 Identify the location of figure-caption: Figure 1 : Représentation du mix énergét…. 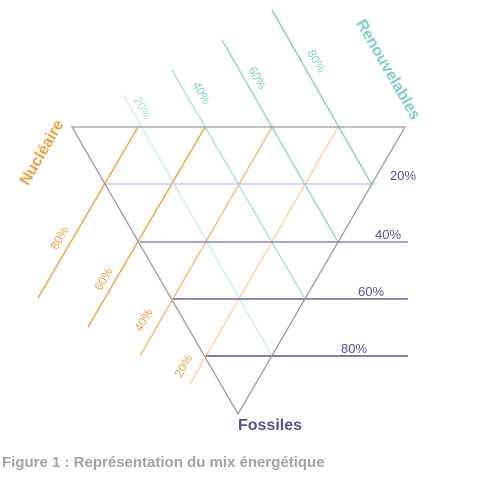
(163, 462).